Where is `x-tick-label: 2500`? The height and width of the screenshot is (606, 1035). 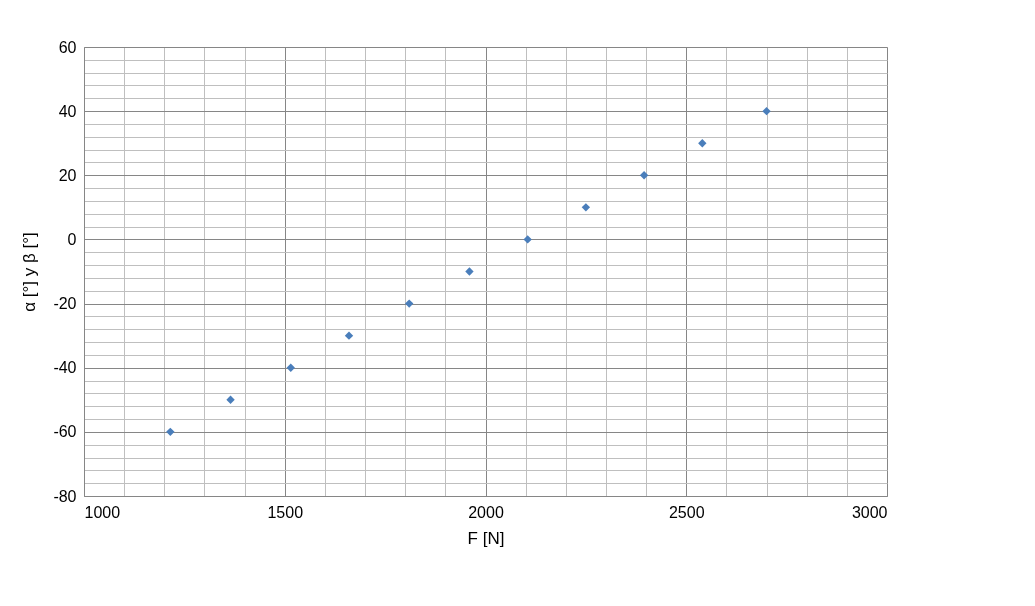
x-tick-label: 2500 is located at coordinates (686, 512).